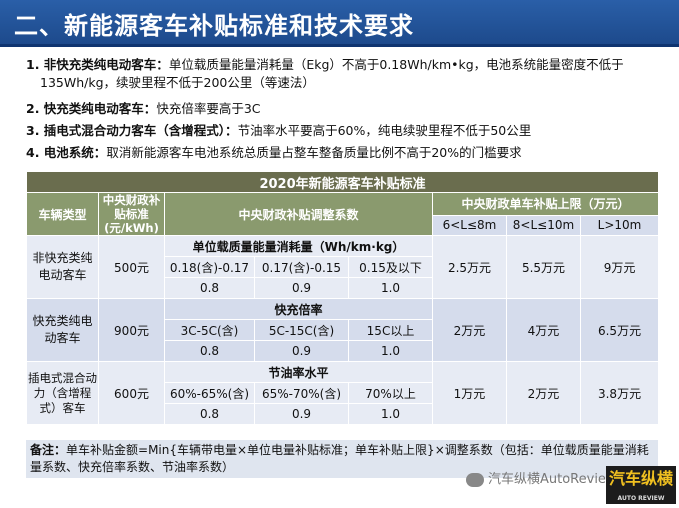 This screenshot has height=508, width=679. I want to click on requirement-text-cont: 135Wh/kg，续驶里程不低于200公里（等速法）, so click(177, 82).